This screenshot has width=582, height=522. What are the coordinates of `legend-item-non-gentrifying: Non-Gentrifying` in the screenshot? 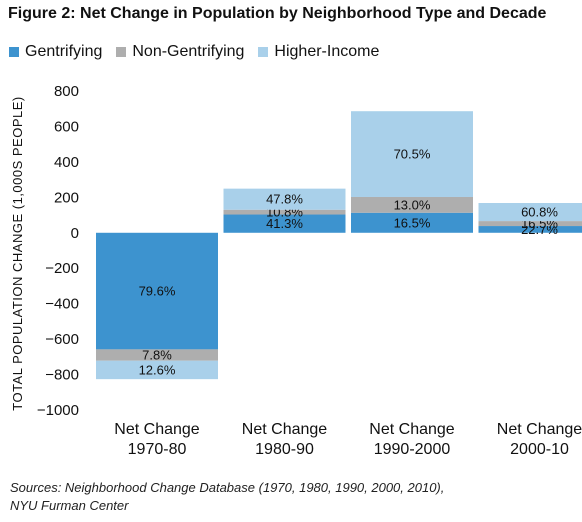 It's located at (180, 52).